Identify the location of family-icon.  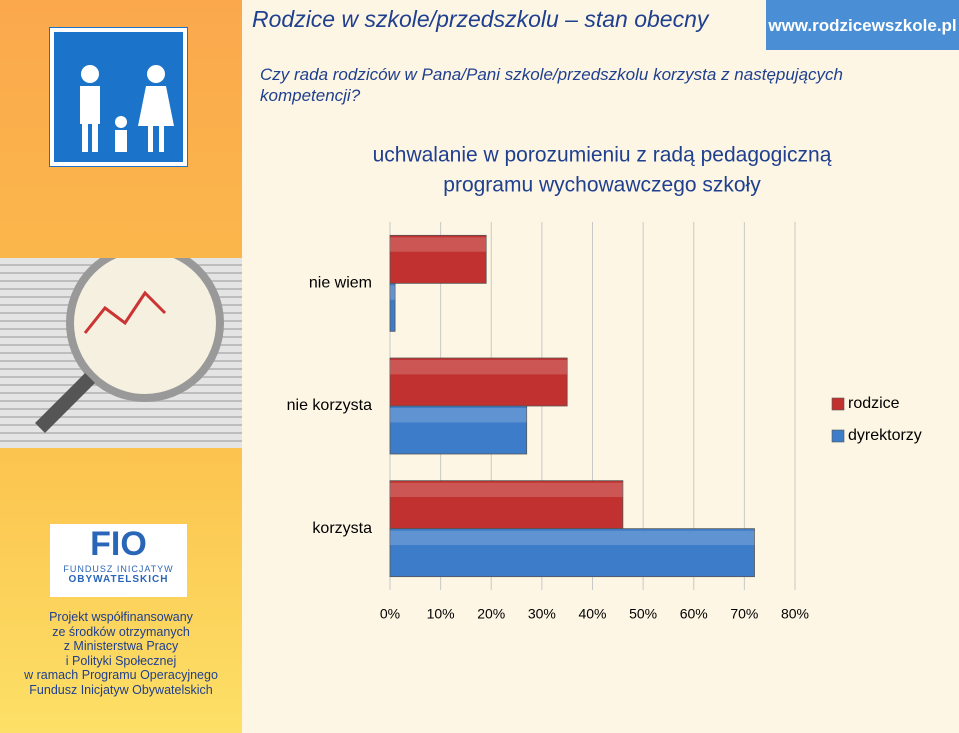
(118, 97).